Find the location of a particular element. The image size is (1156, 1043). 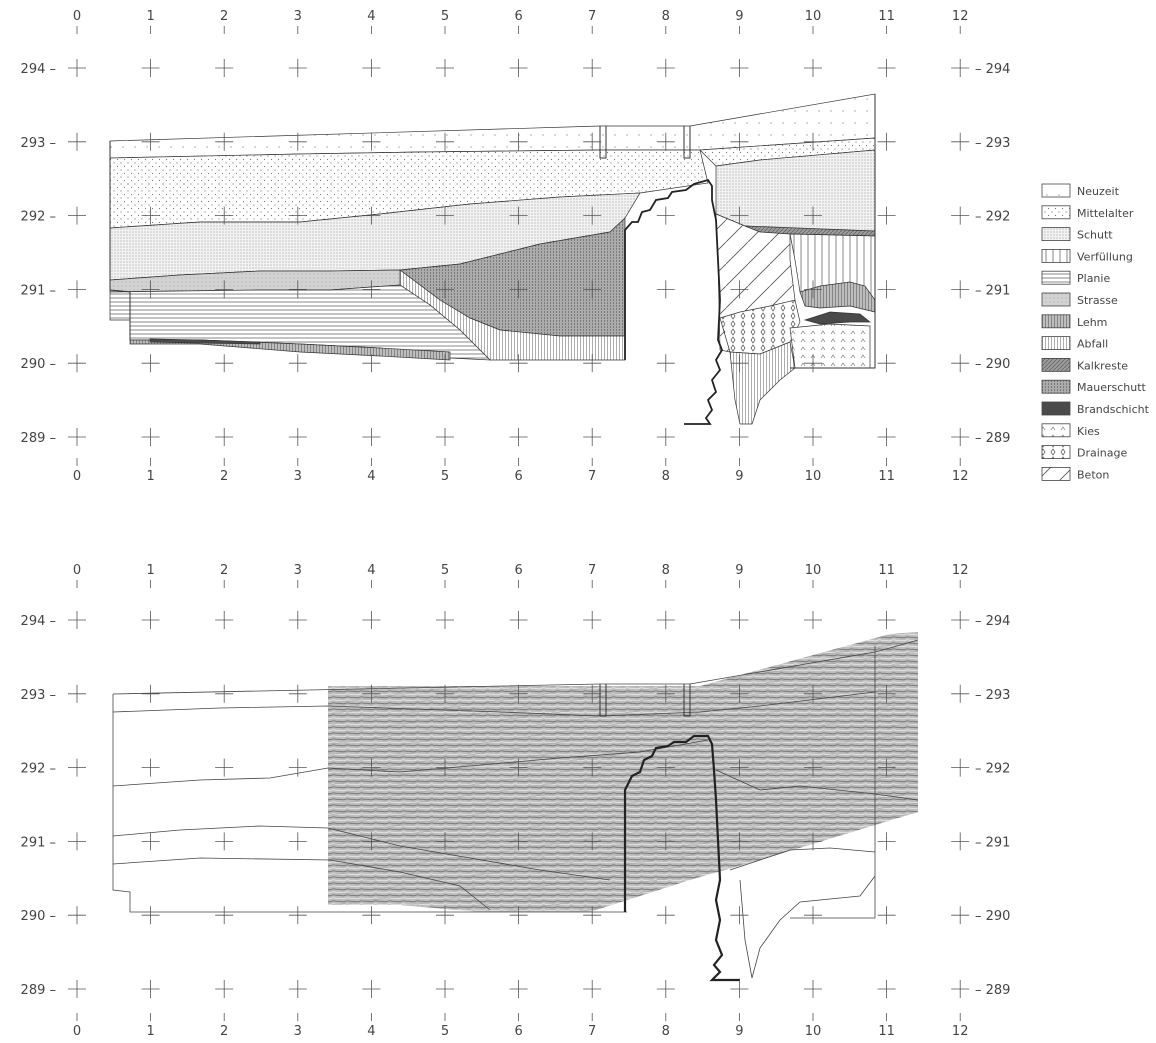

layer-lehm is located at coordinates (290, 350).